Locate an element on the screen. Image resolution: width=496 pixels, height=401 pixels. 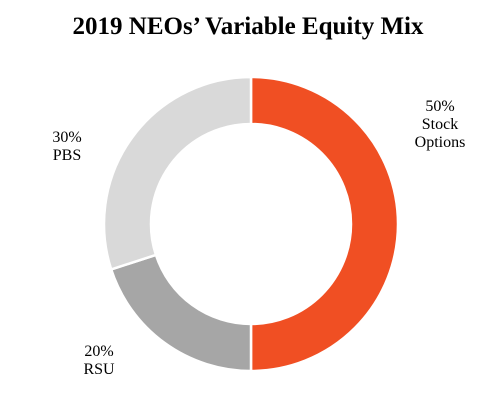
donut-slice-rsu is located at coordinates (181, 313).